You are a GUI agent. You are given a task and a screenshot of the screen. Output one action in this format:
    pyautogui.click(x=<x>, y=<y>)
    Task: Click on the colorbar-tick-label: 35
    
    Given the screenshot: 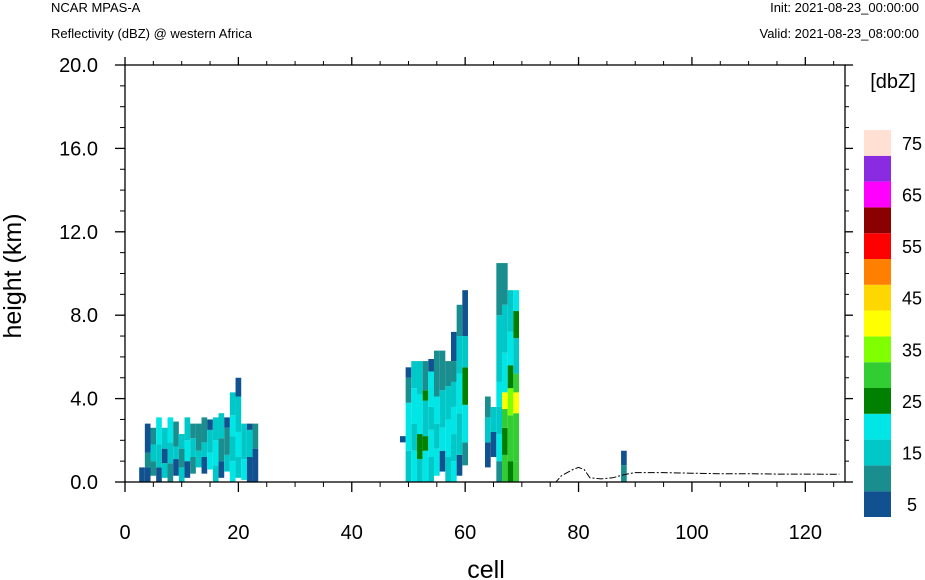 What is the action you would take?
    pyautogui.click(x=912, y=350)
    